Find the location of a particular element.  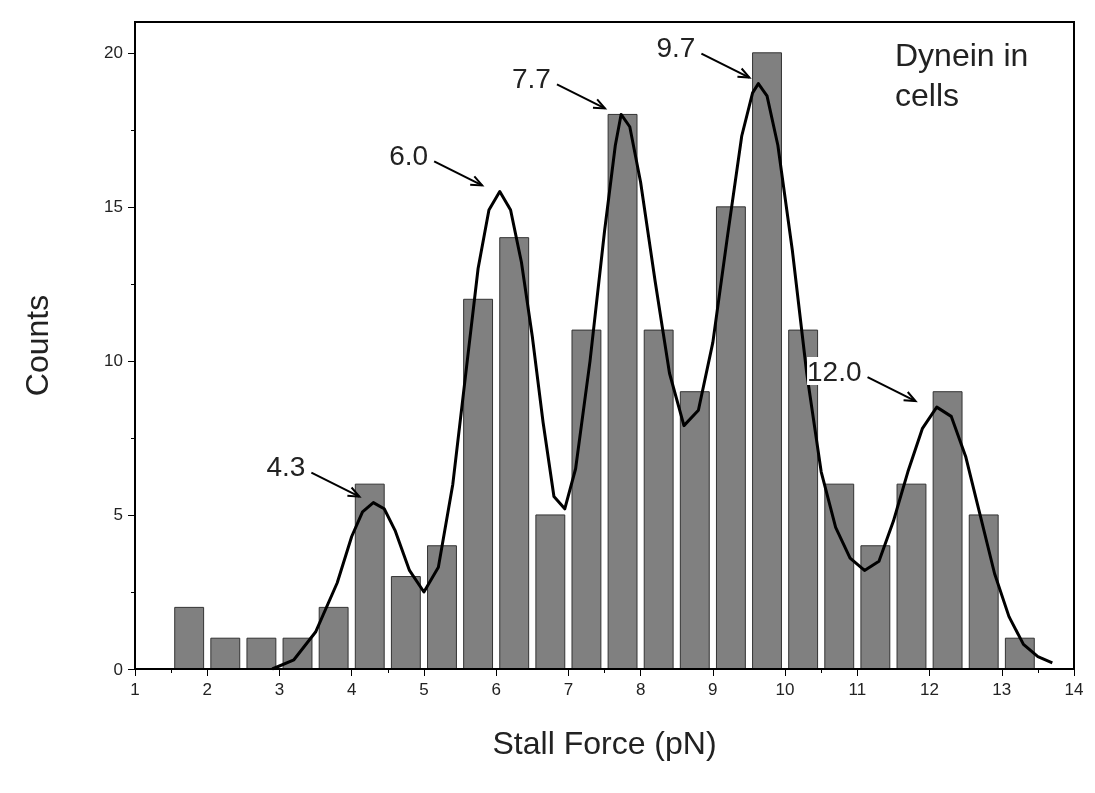

x-tick-label: 11 is located at coordinates (857, 689).